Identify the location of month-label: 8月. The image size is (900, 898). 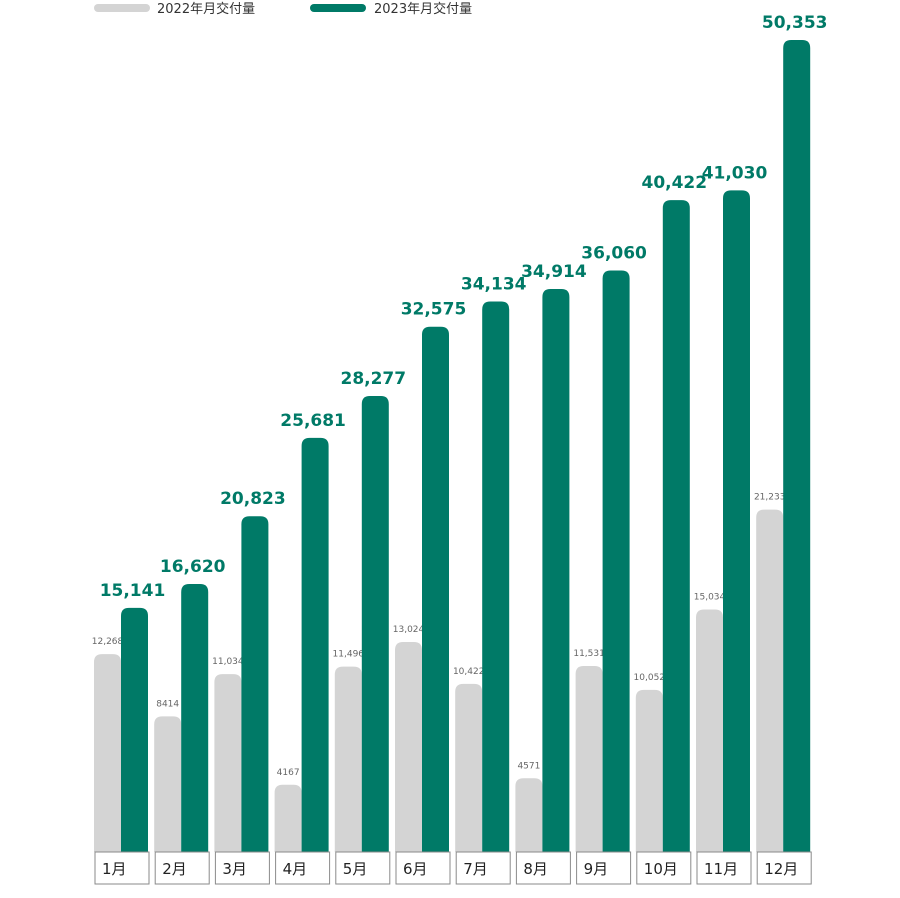
(535, 869).